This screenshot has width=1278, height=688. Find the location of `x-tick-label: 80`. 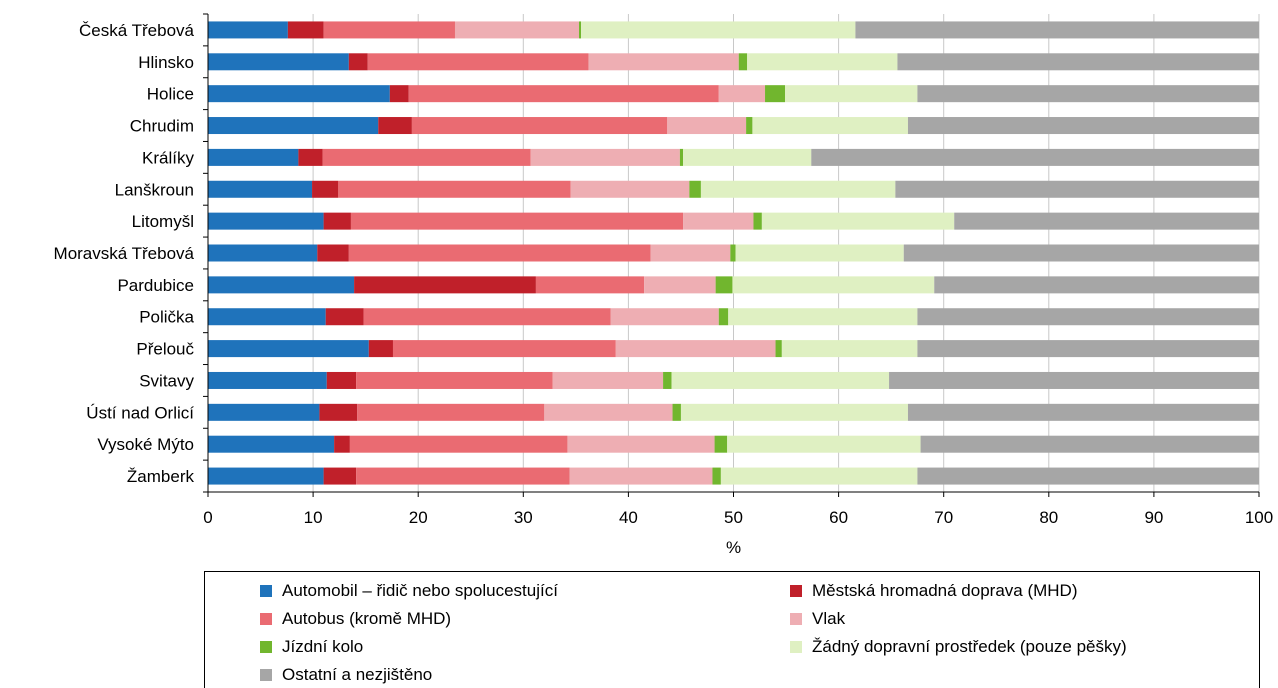

x-tick-label: 80 is located at coordinates (1048, 517).